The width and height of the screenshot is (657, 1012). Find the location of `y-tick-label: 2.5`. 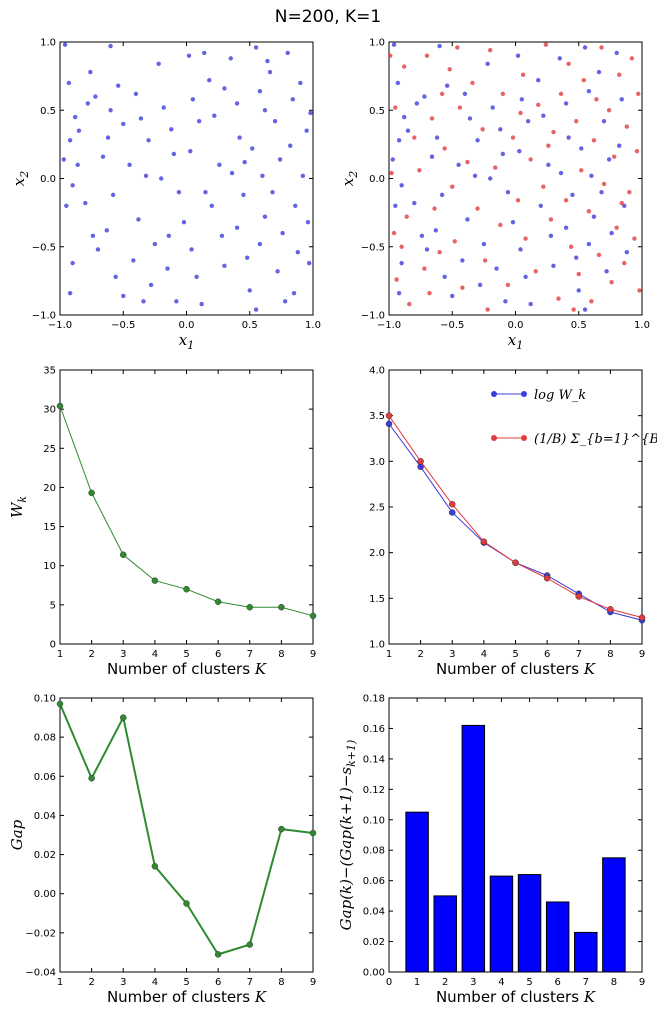

y-tick-label: 2.5 is located at coordinates (377, 508).